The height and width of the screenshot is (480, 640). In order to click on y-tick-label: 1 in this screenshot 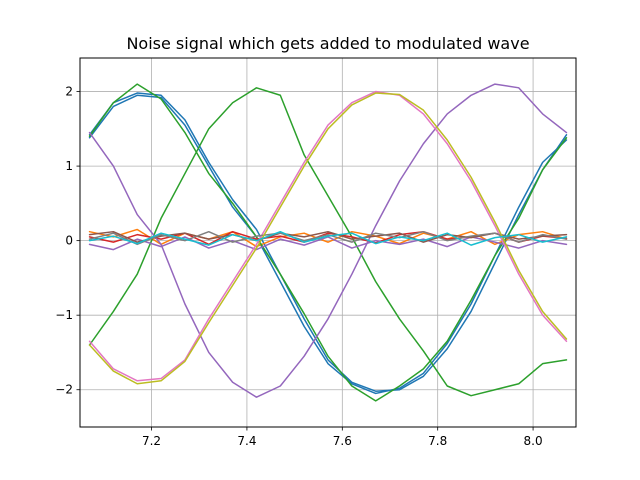, I will do `click(69, 166)`.